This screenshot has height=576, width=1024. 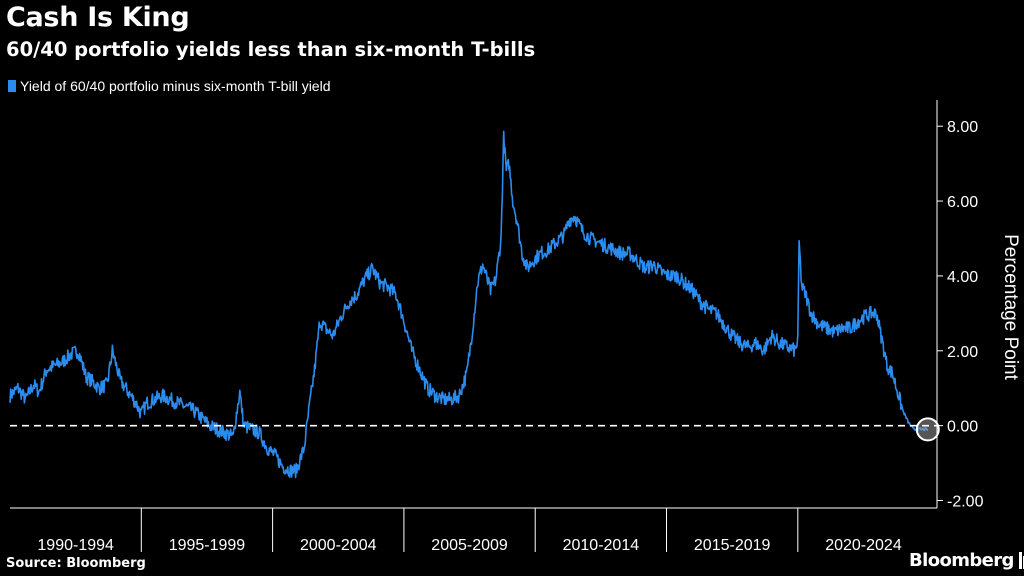 What do you see at coordinates (962, 427) in the screenshot?
I see `y-tick-label: 0.00` at bounding box center [962, 427].